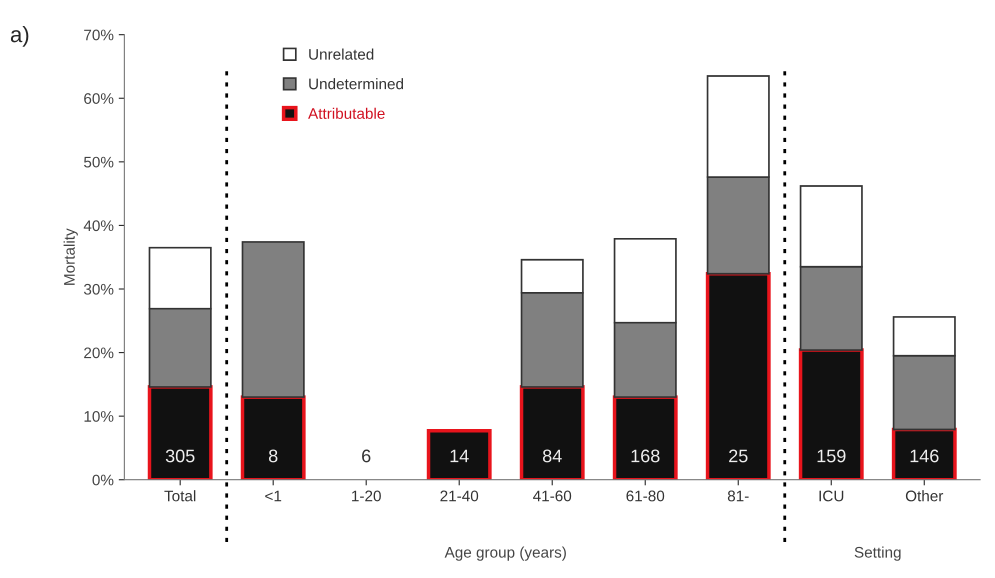 The height and width of the screenshot is (578, 995). I want to click on annotation: 146, so click(924, 456).